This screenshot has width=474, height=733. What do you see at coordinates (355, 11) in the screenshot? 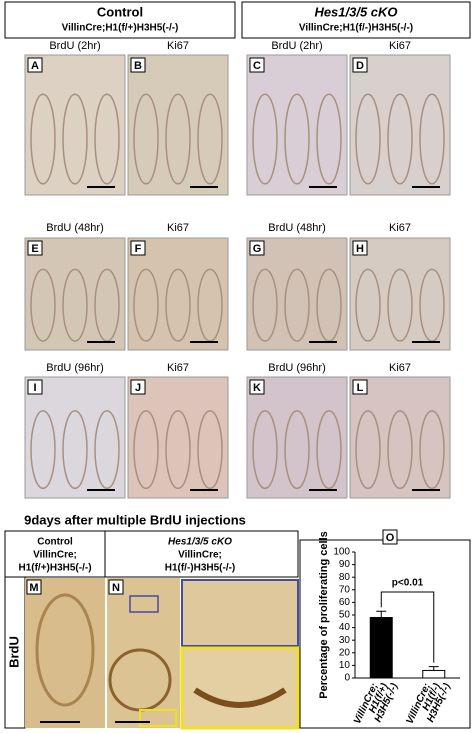
I see `group-title: Hes1/3/5 cKO` at bounding box center [355, 11].